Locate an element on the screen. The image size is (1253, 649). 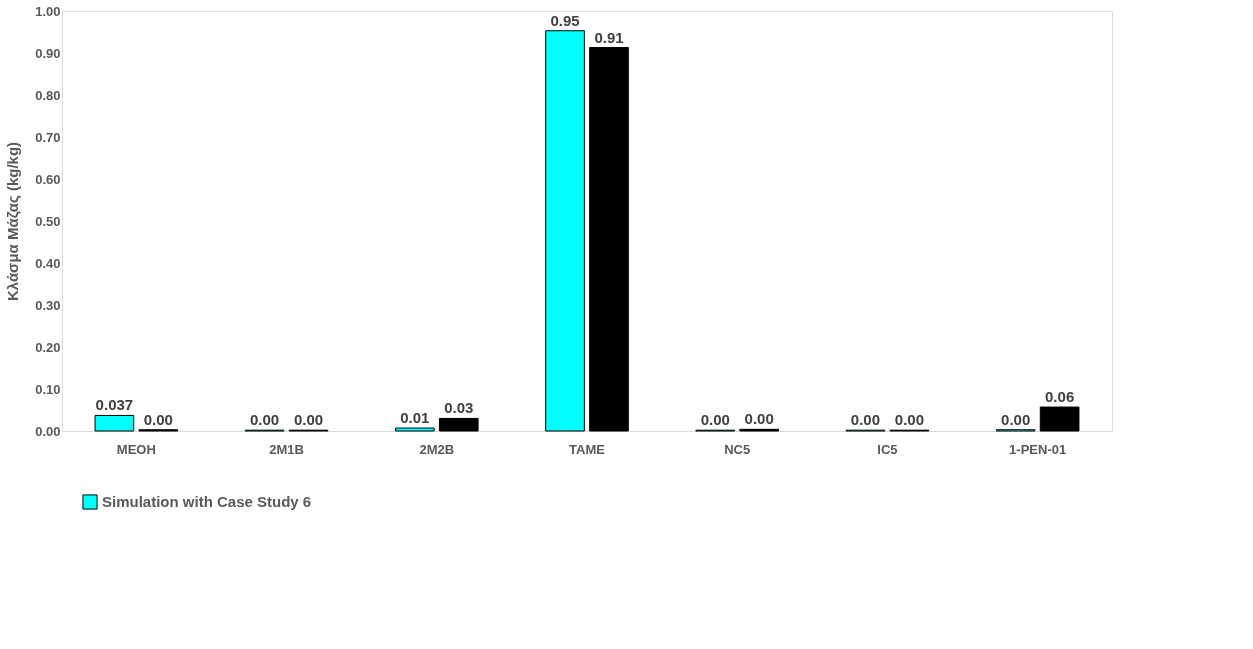
y-tick-label: 1.00 is located at coordinates (48, 11).